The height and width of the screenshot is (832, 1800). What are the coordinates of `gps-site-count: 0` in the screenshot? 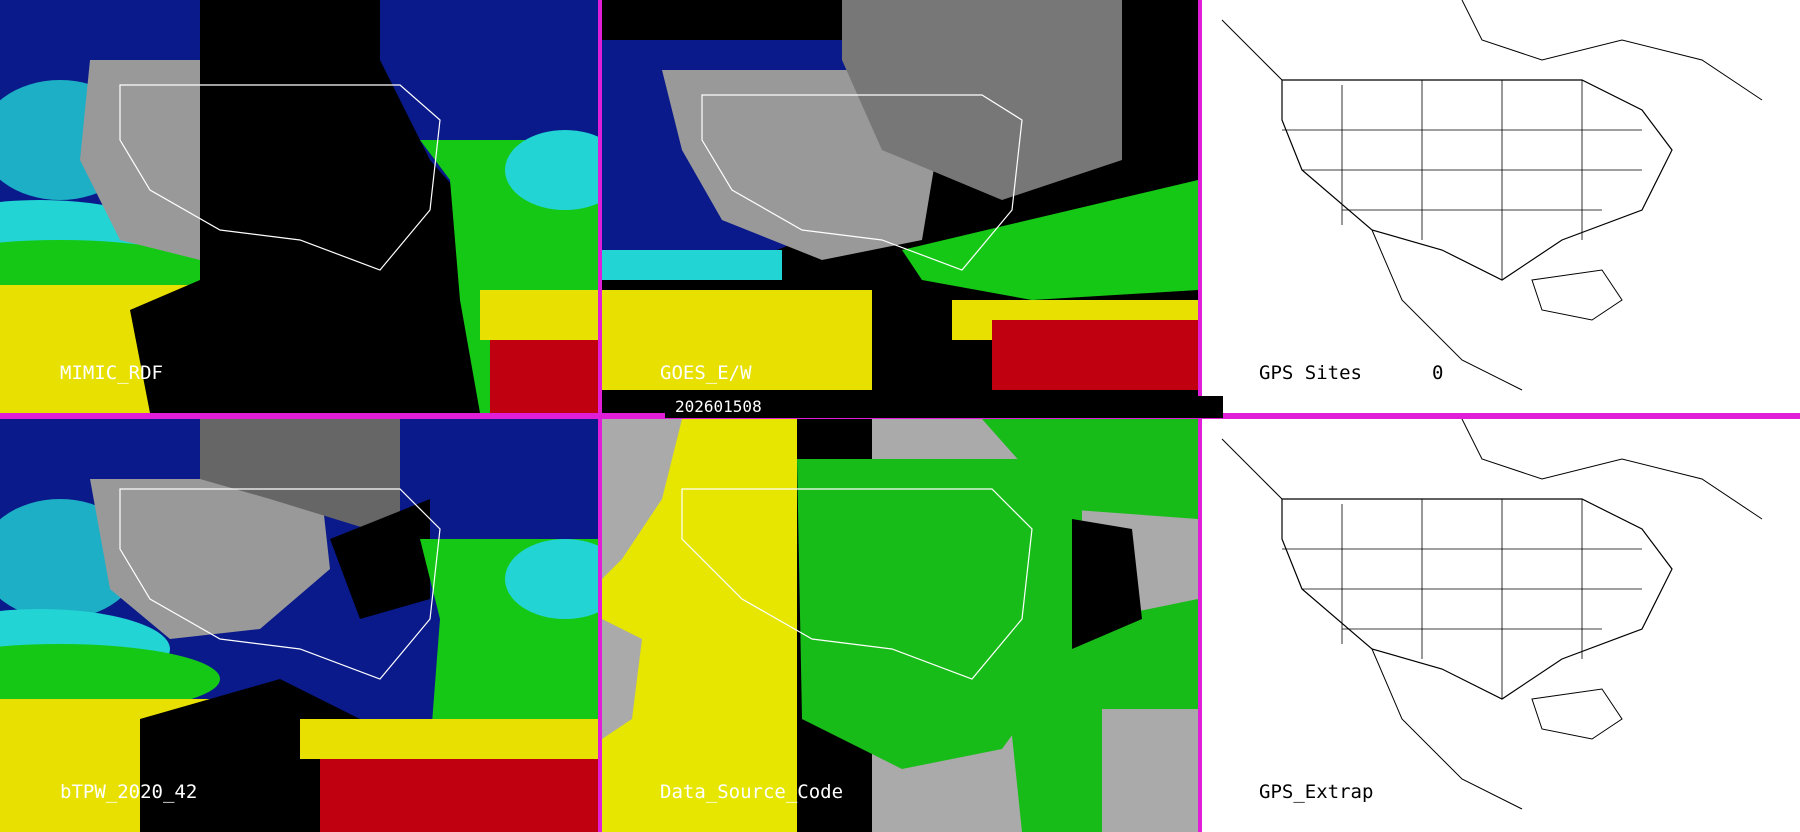 It's located at (1438, 373).